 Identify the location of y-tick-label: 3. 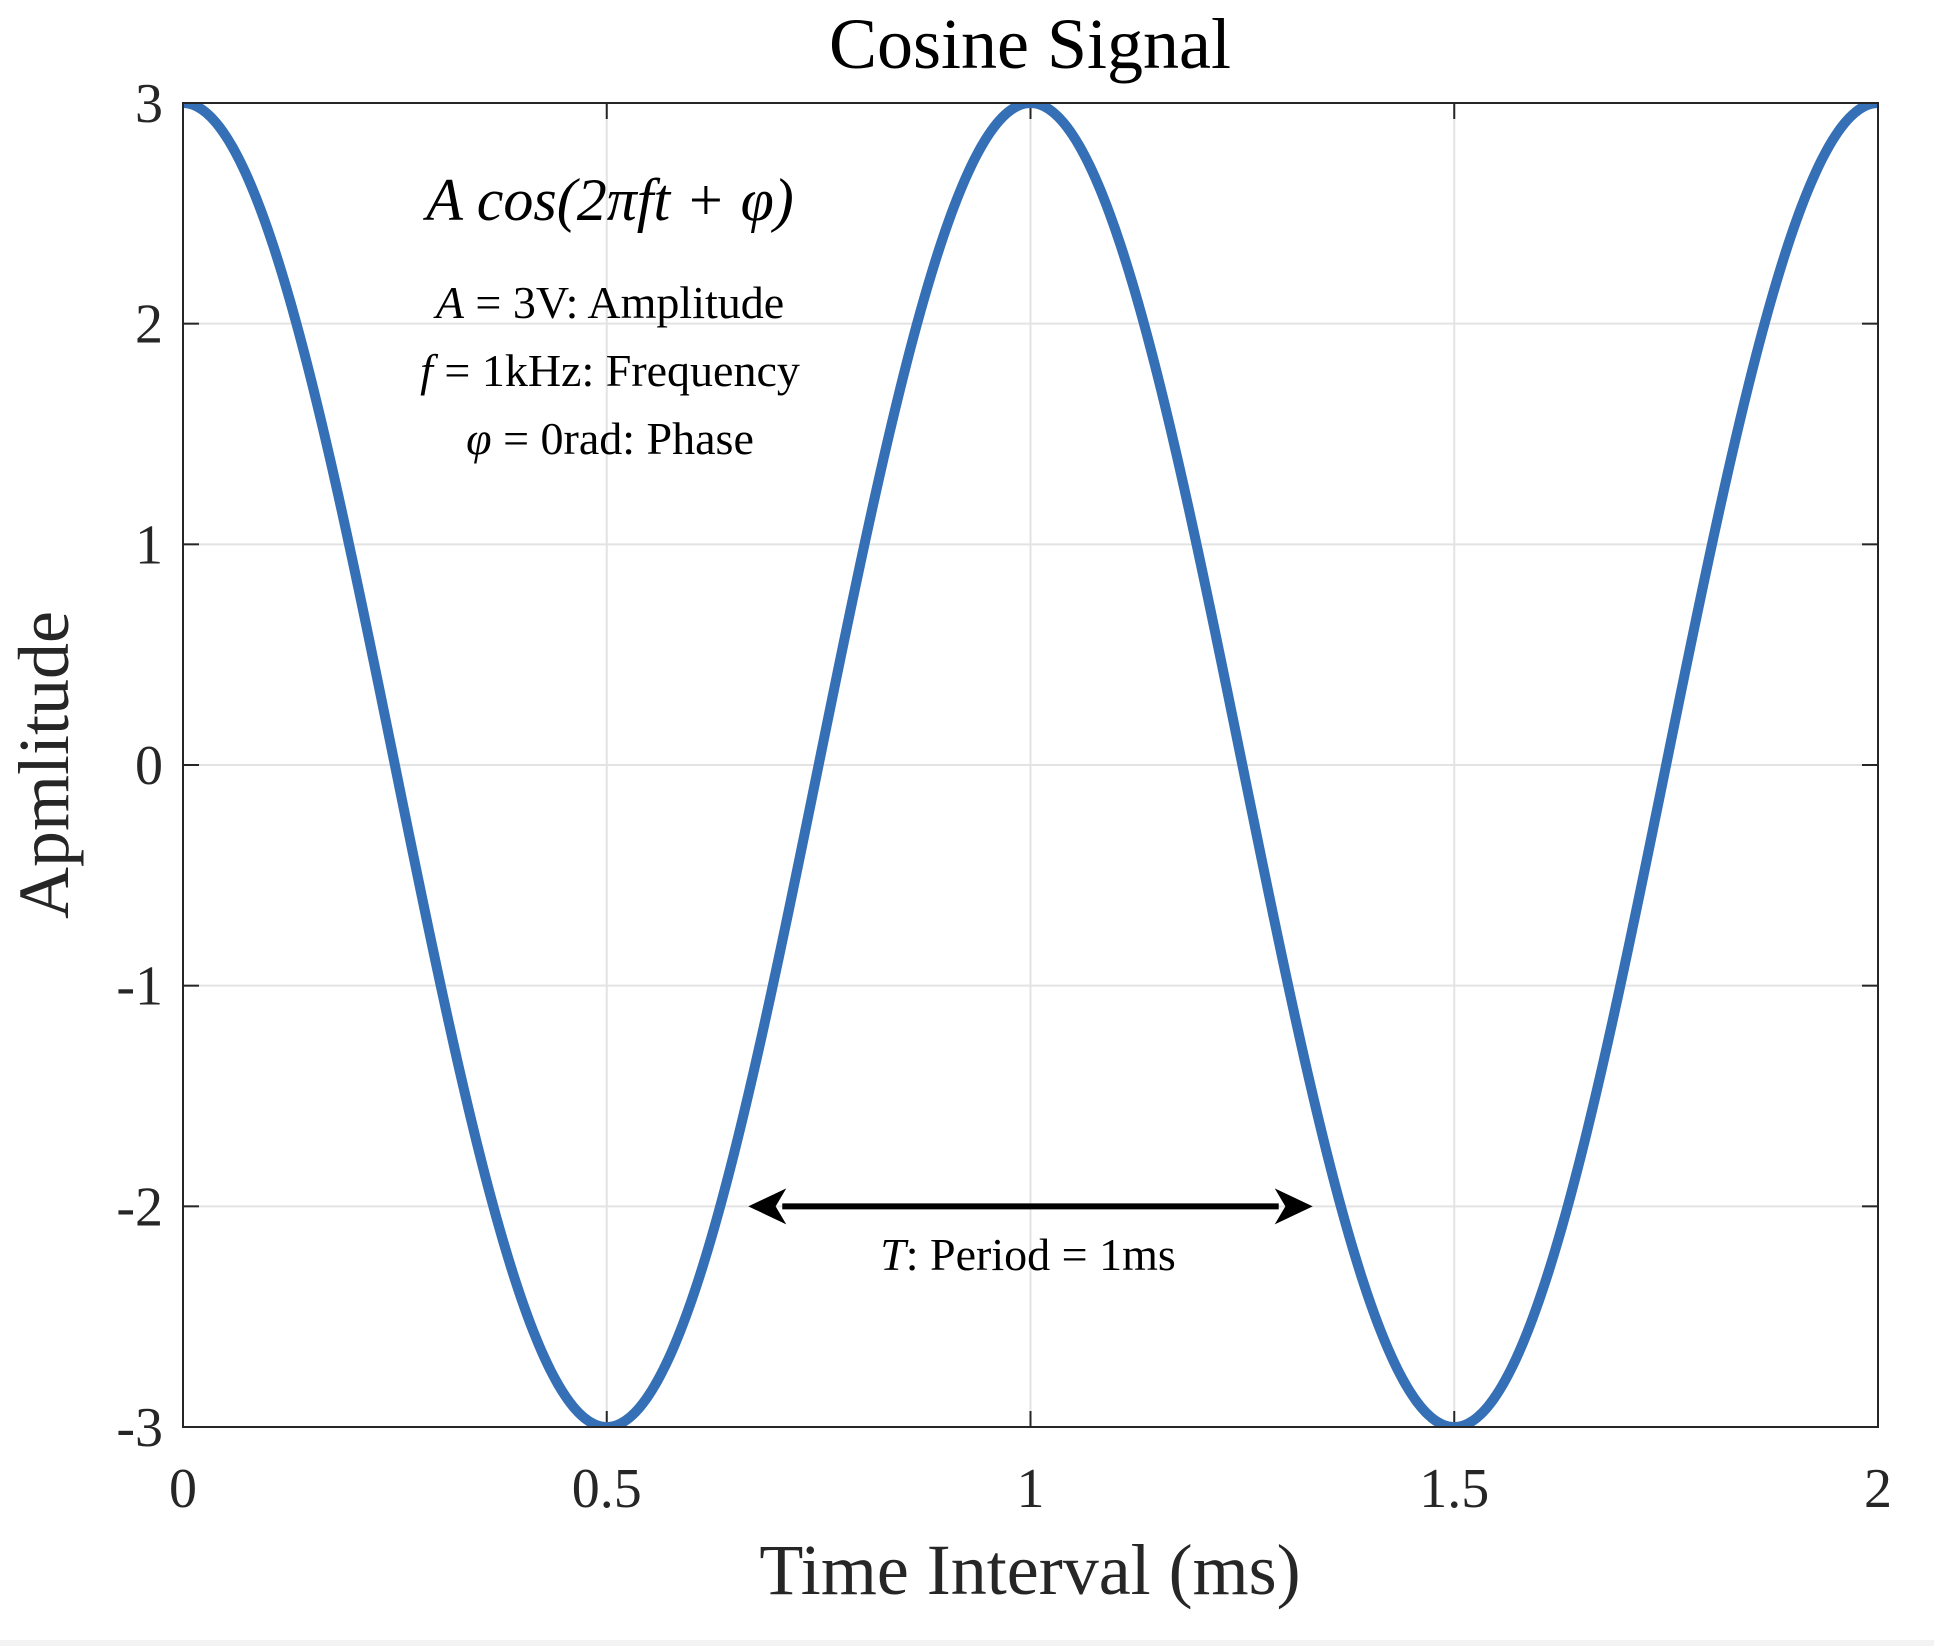
(149, 104).